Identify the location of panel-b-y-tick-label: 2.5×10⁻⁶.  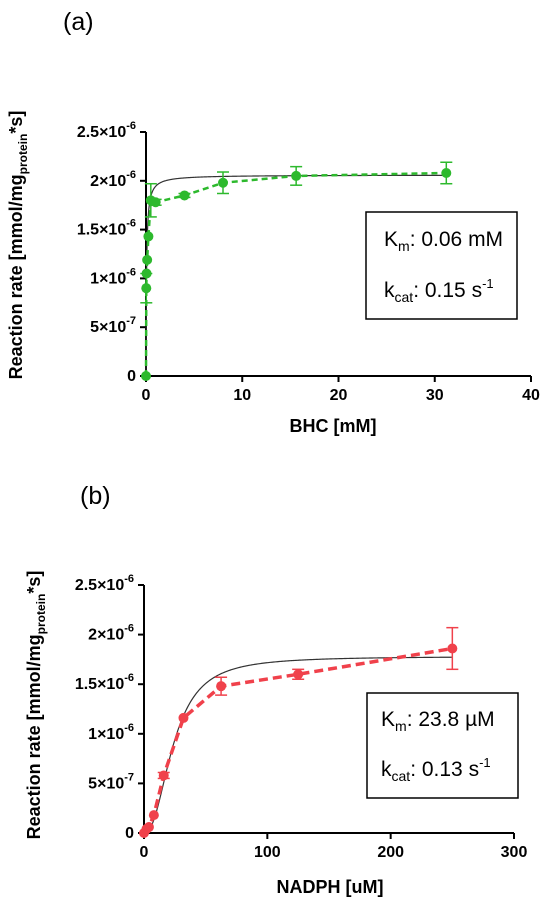
(104, 583).